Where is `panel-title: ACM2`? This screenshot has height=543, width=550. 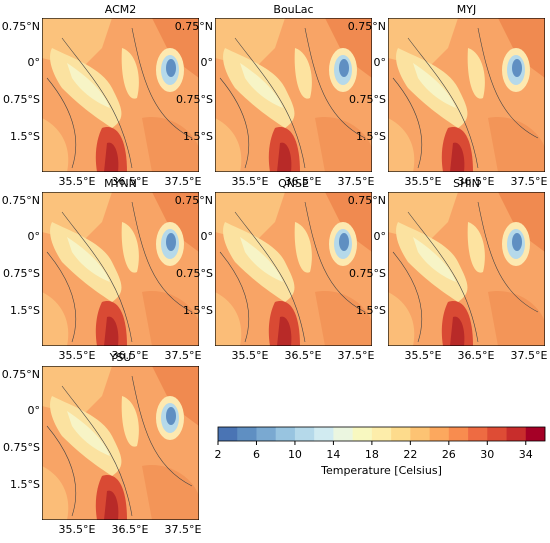
panel-title: ACM2 is located at coordinates (121, 9).